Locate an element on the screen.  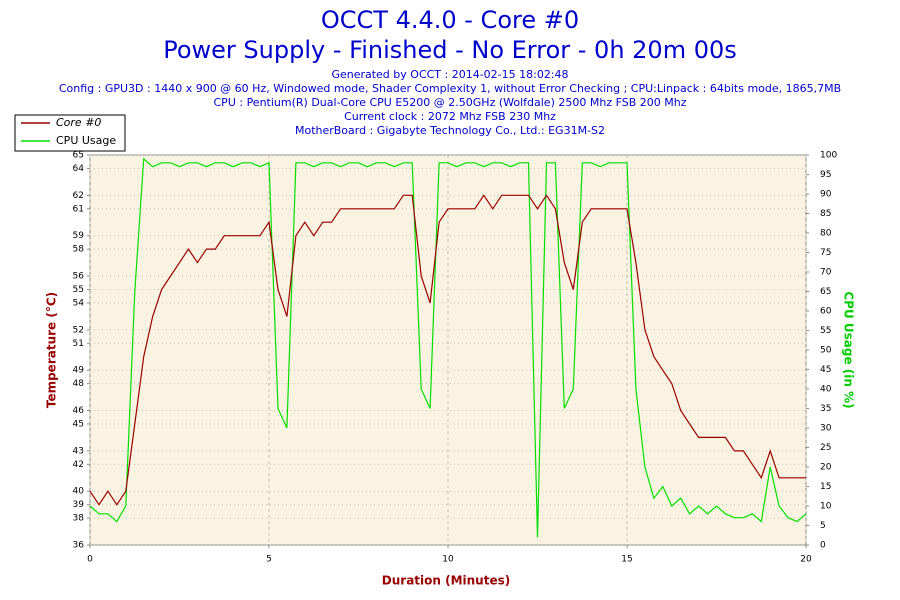
x-tick-label: 10 is located at coordinates (448, 560).